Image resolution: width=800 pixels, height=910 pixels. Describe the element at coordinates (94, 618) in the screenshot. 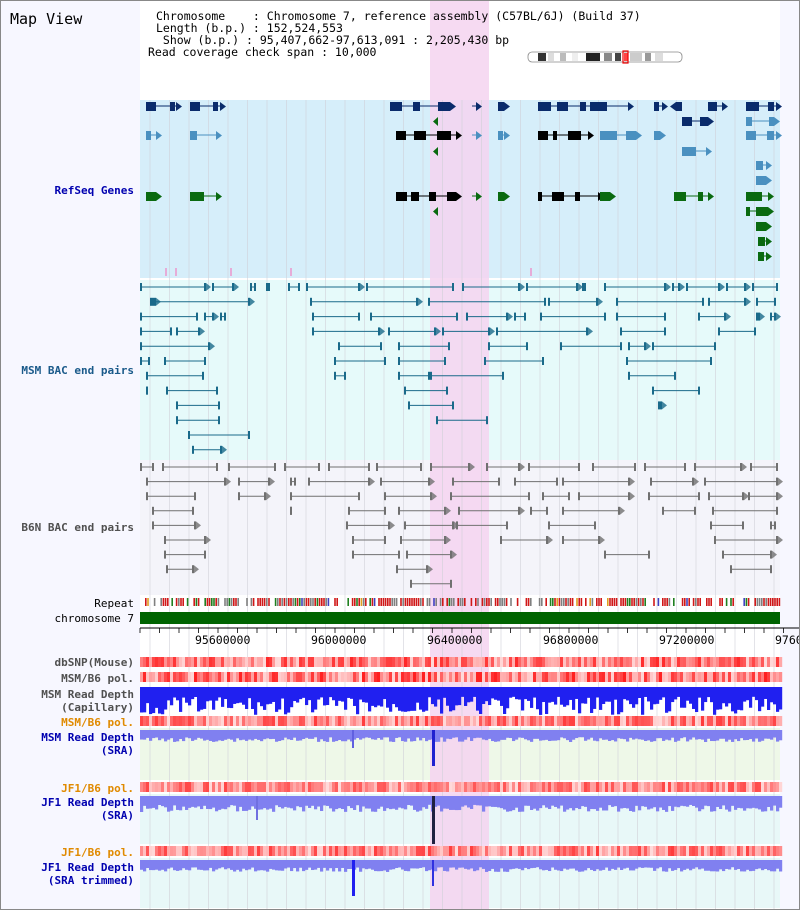

I see `track-label-chromosome: chromosome 7` at that location.